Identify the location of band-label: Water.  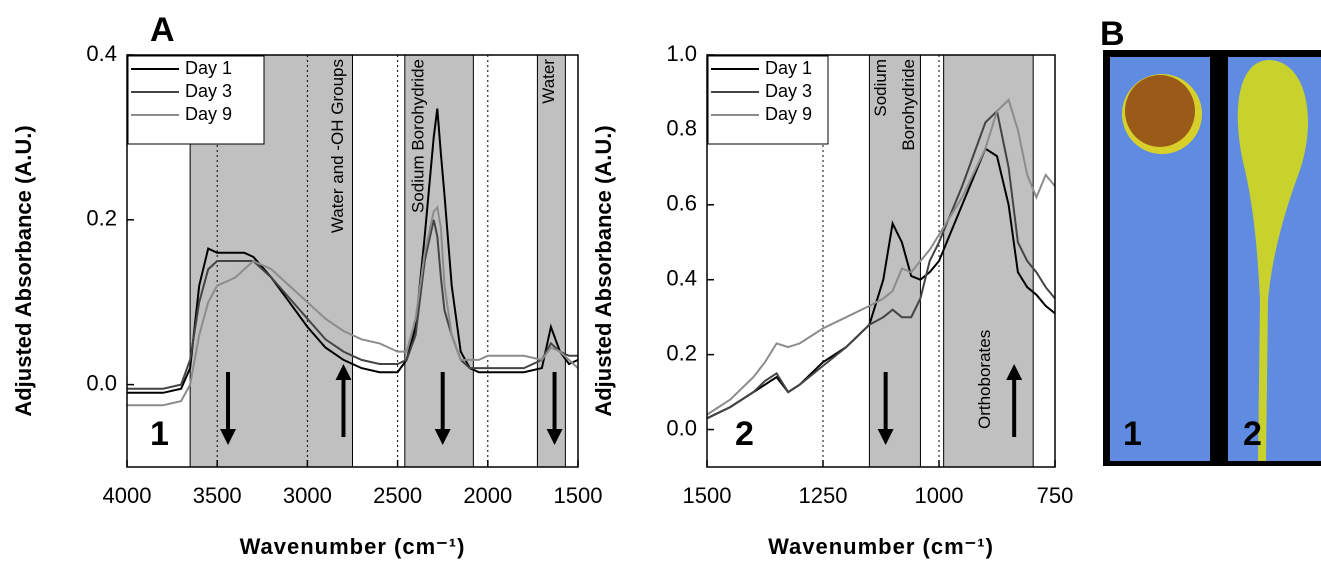
(548, 81).